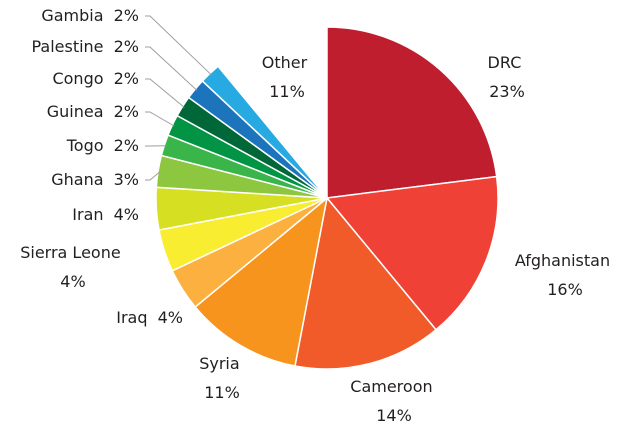 This screenshot has height=428, width=628. What do you see at coordinates (73, 267) in the screenshot?
I see `label-sierra-leone: Sierra Leone 4%` at bounding box center [73, 267].